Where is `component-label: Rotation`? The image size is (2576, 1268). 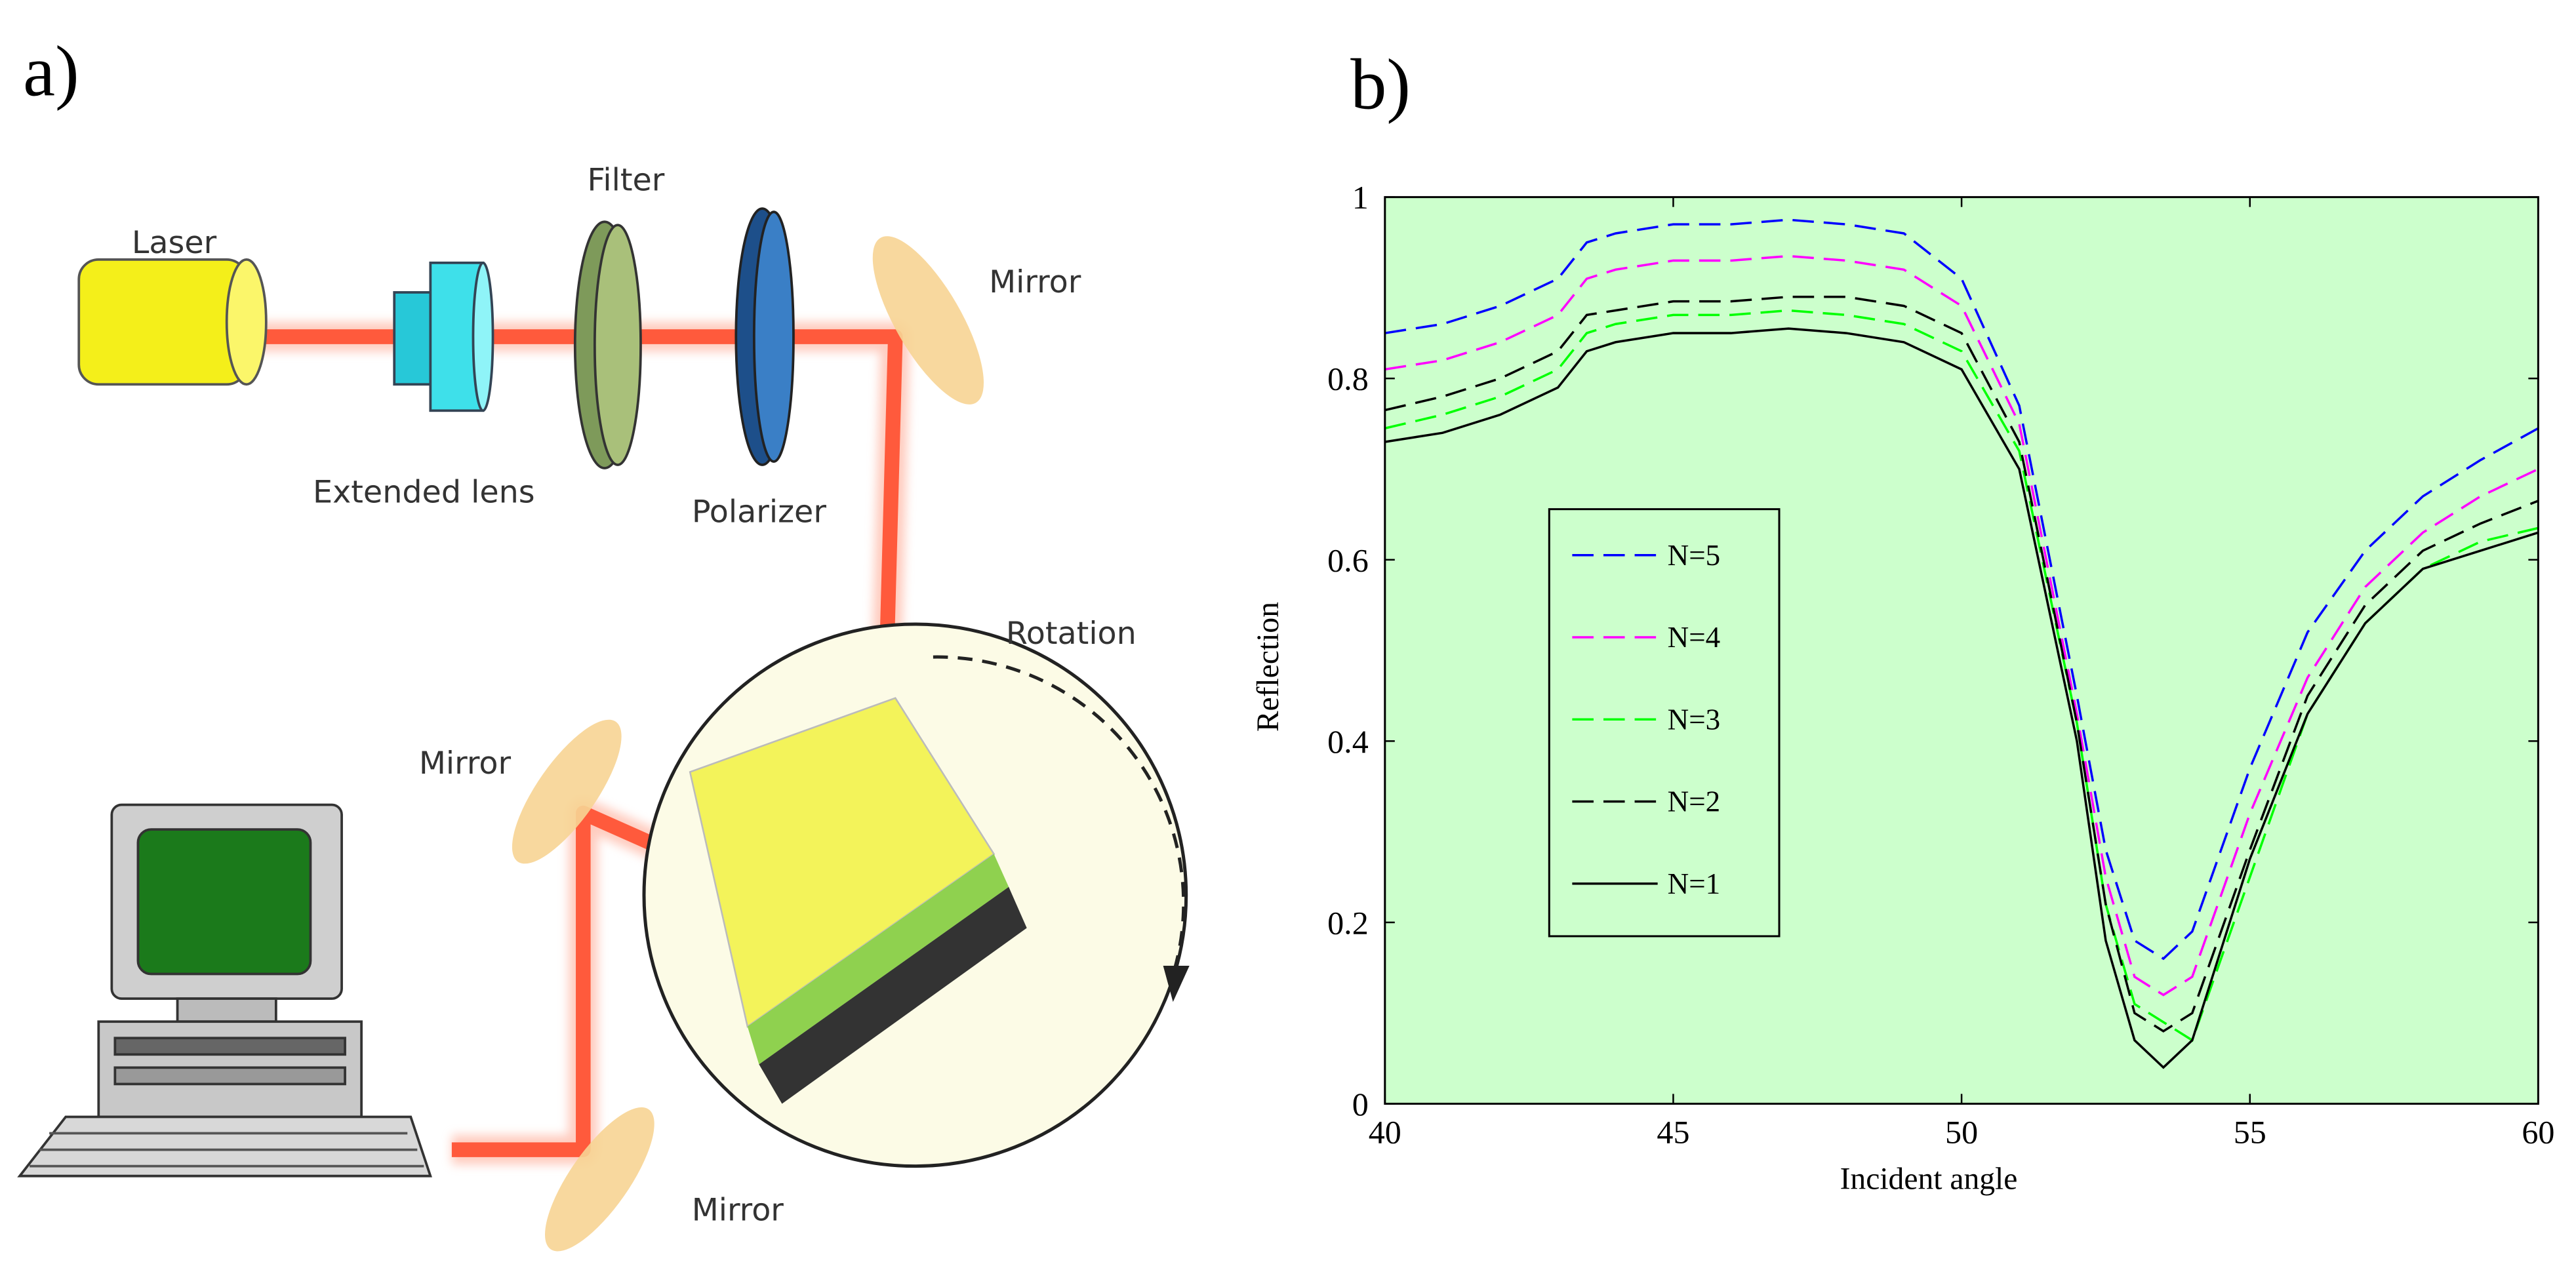
component-label: Rotation is located at coordinates (1071, 634).